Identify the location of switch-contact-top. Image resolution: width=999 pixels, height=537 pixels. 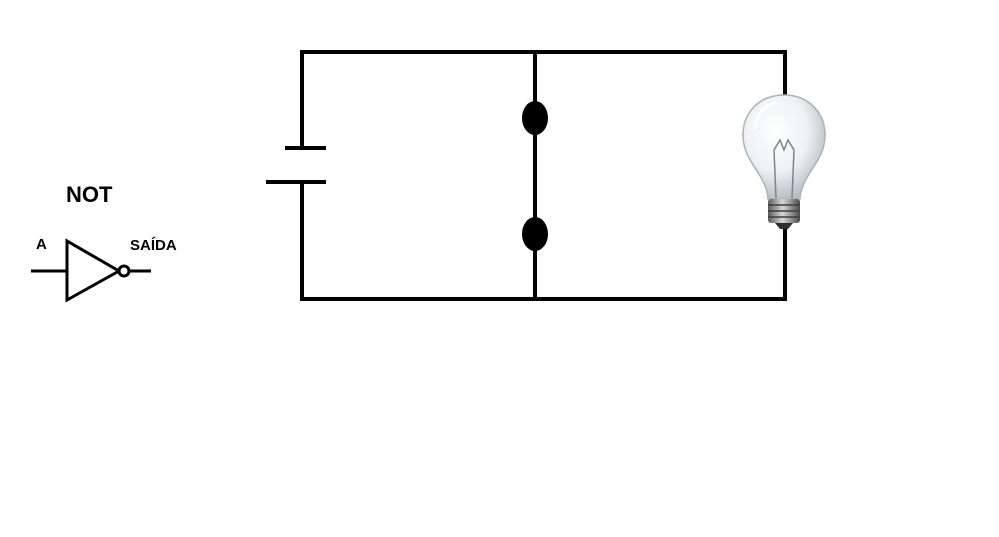
(535, 118).